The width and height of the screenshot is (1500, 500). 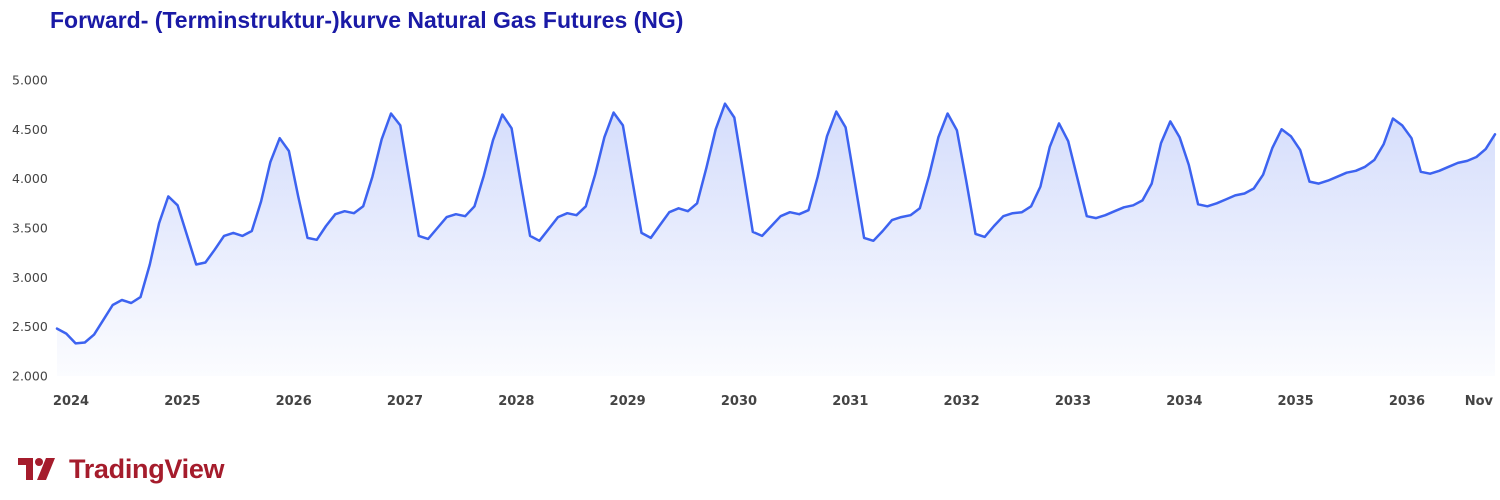 I want to click on y-tick-label: 2.000, so click(x=30, y=376).